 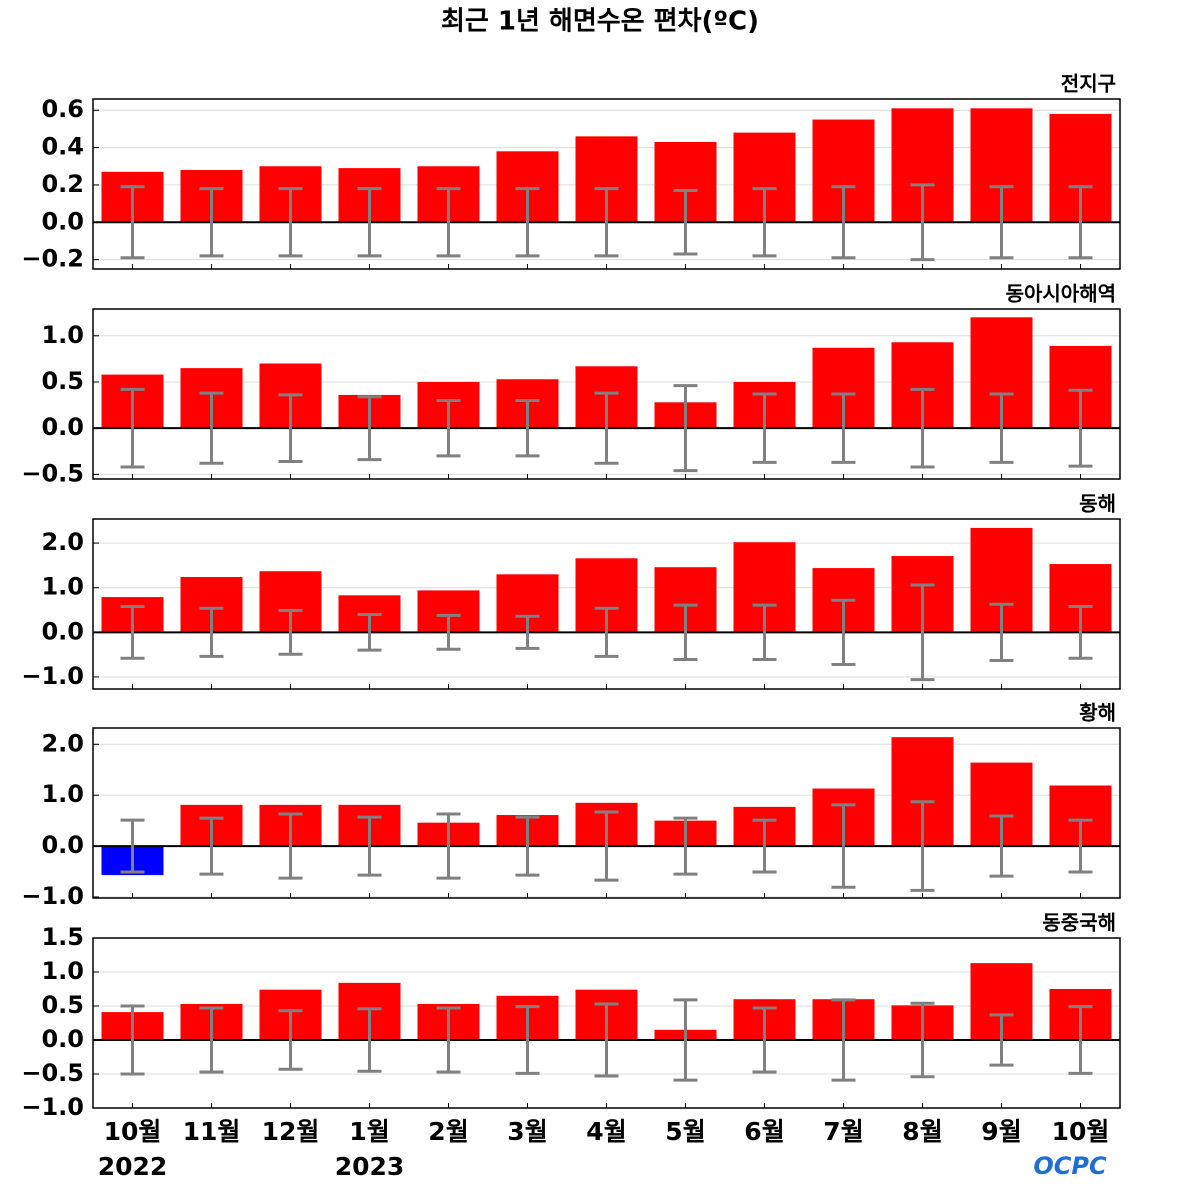 I want to click on x-tick-label: 4월, so click(x=606, y=1131).